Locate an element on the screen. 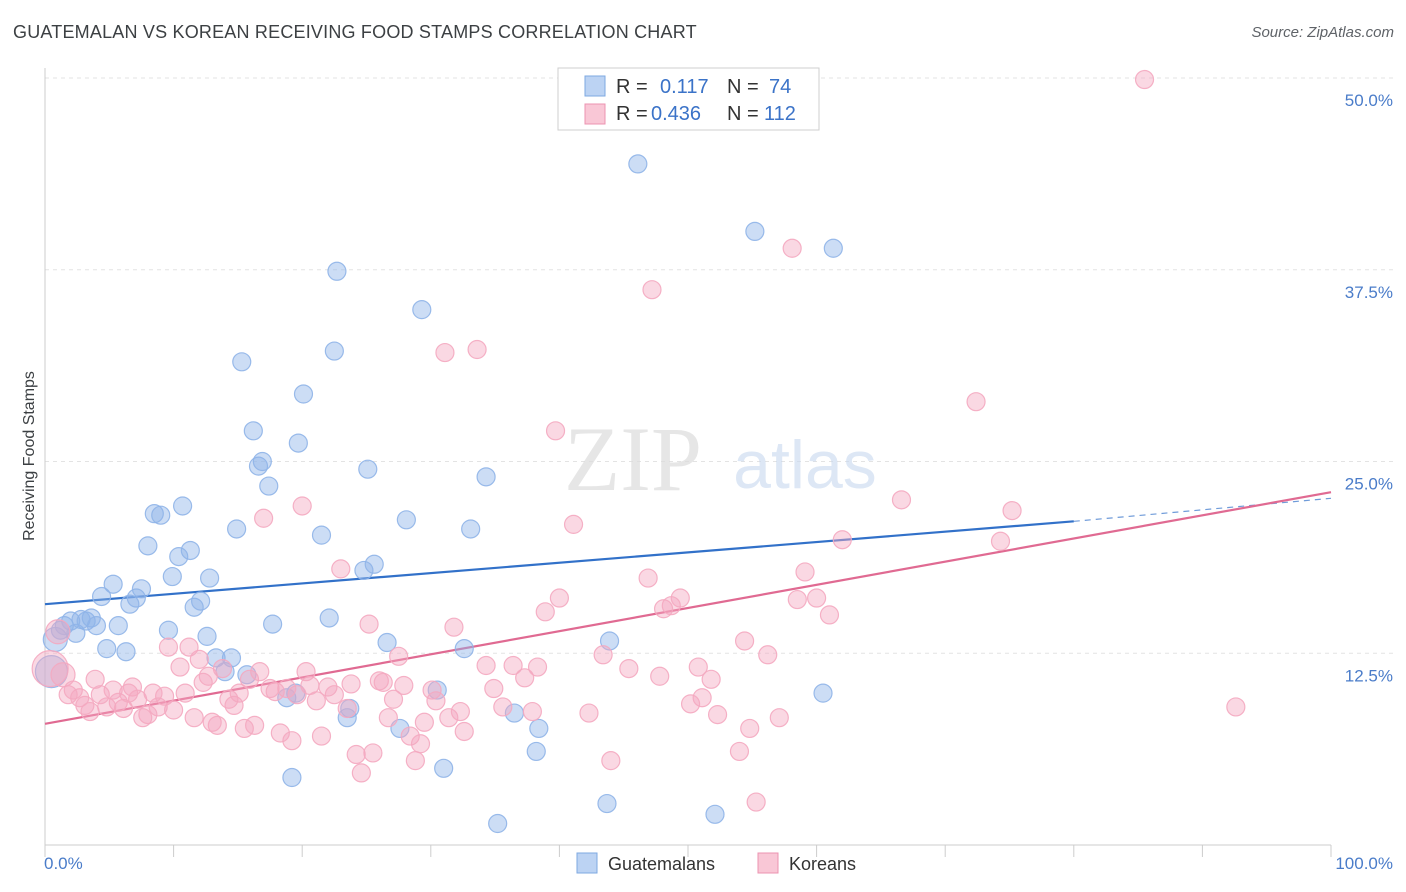 This screenshot has height=892, width=1406. top-legend: R = 0.117 N = 74 R = 0.436 N = 112 is located at coordinates (688, 99).